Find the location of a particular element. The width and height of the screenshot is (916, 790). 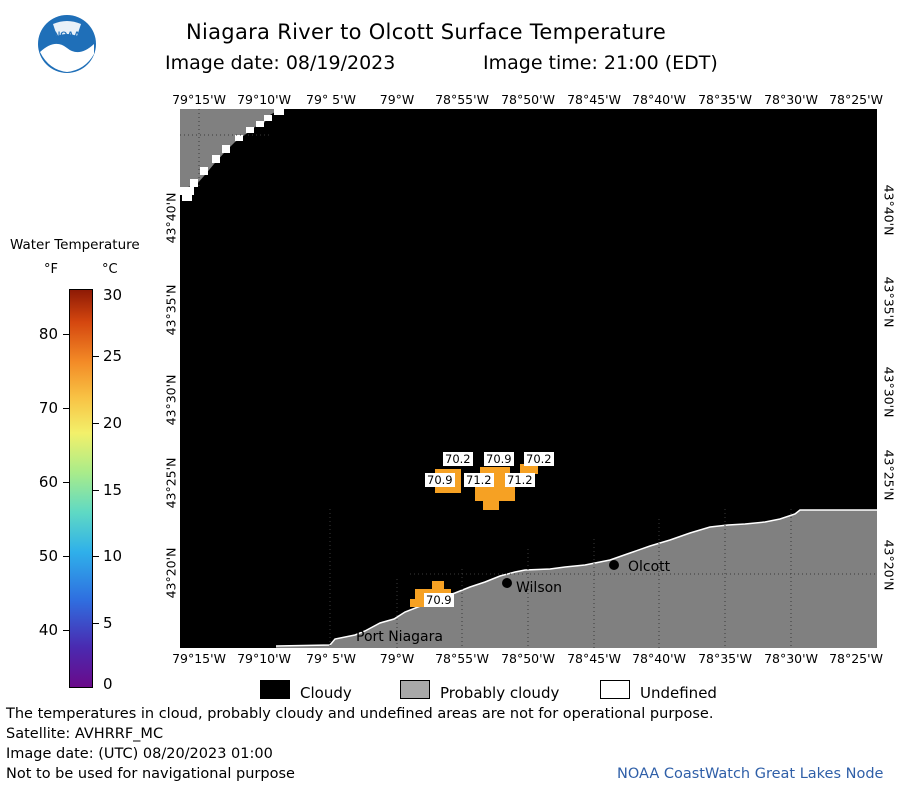

lon-label-bottom: 78°35'W is located at coordinates (725, 658).